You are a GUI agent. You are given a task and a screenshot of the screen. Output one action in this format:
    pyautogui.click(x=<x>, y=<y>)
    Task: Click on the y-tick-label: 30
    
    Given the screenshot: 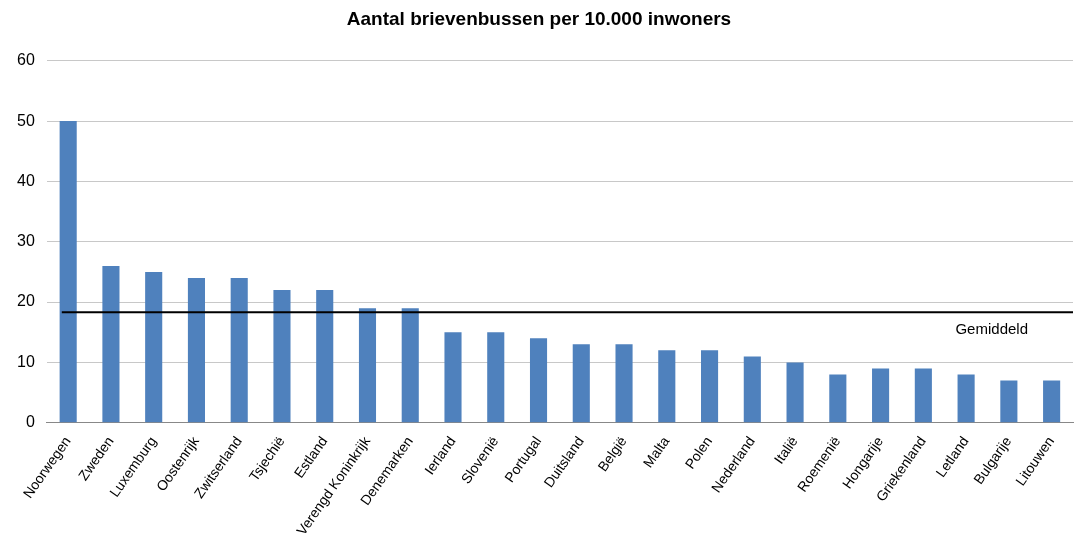 What is the action you would take?
    pyautogui.click(x=26, y=241)
    